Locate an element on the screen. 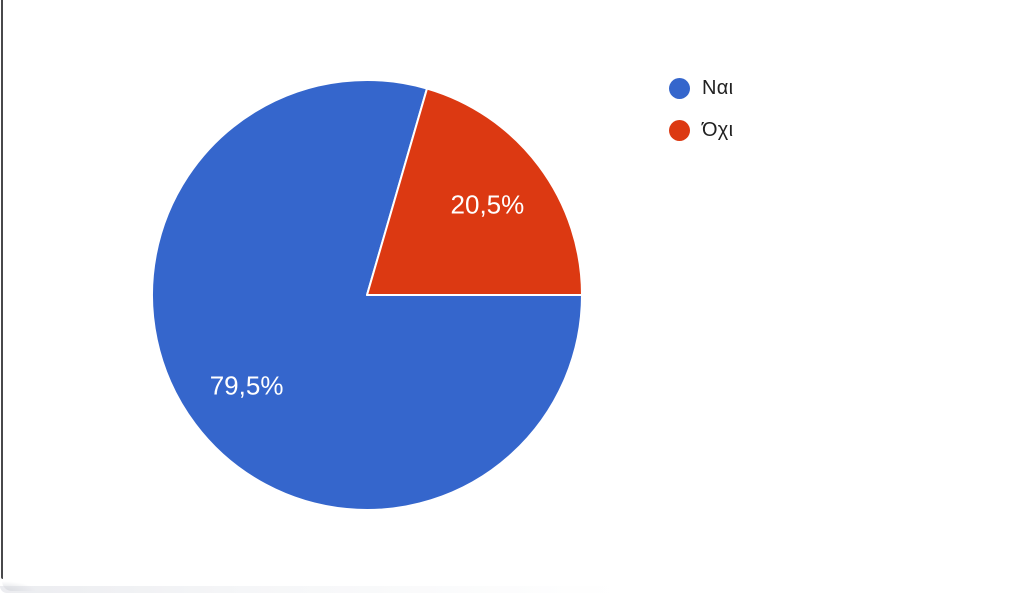 The width and height of the screenshot is (1024, 593). window-left-border is located at coordinates (2, 289).